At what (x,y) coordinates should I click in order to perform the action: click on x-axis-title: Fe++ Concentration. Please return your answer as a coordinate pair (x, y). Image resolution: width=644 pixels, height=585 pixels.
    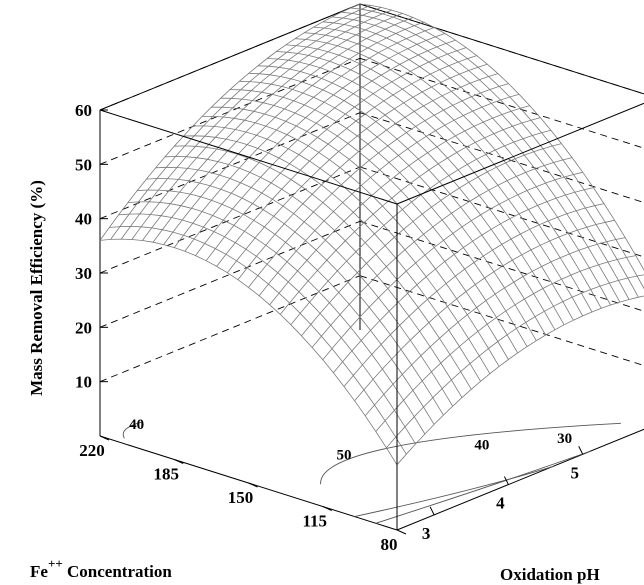
    Looking at the image, I should click on (101, 568).